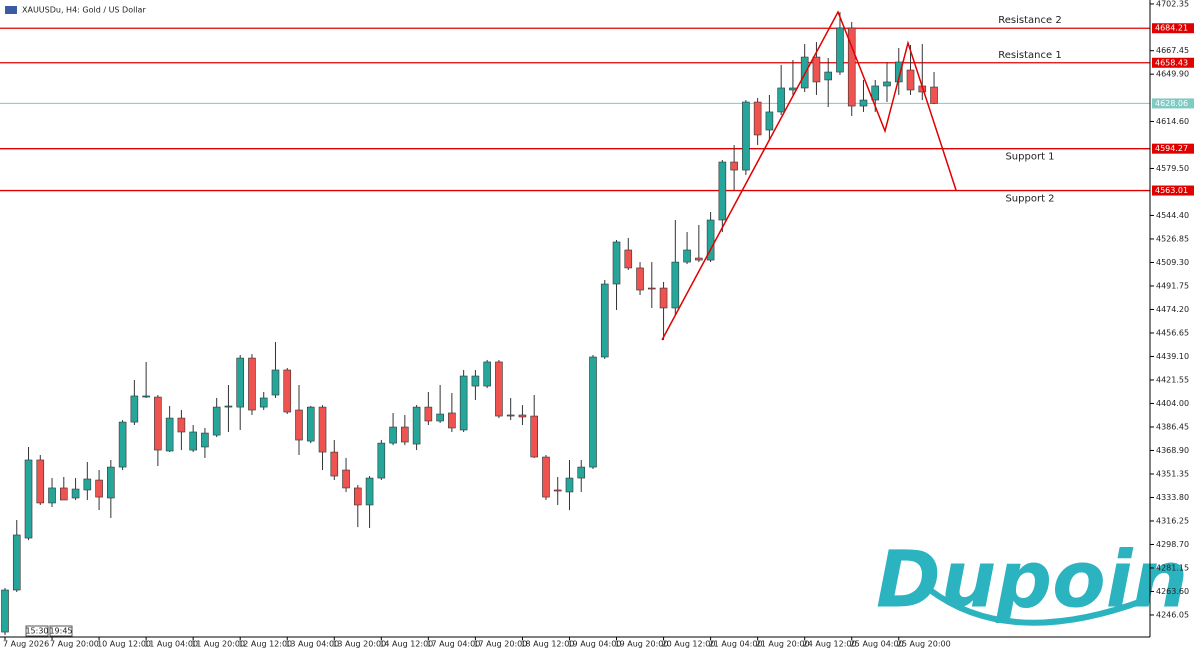 This screenshot has width=1194, height=650. I want to click on x-tick-label: 14 Aug 12:00, so click(406, 644).